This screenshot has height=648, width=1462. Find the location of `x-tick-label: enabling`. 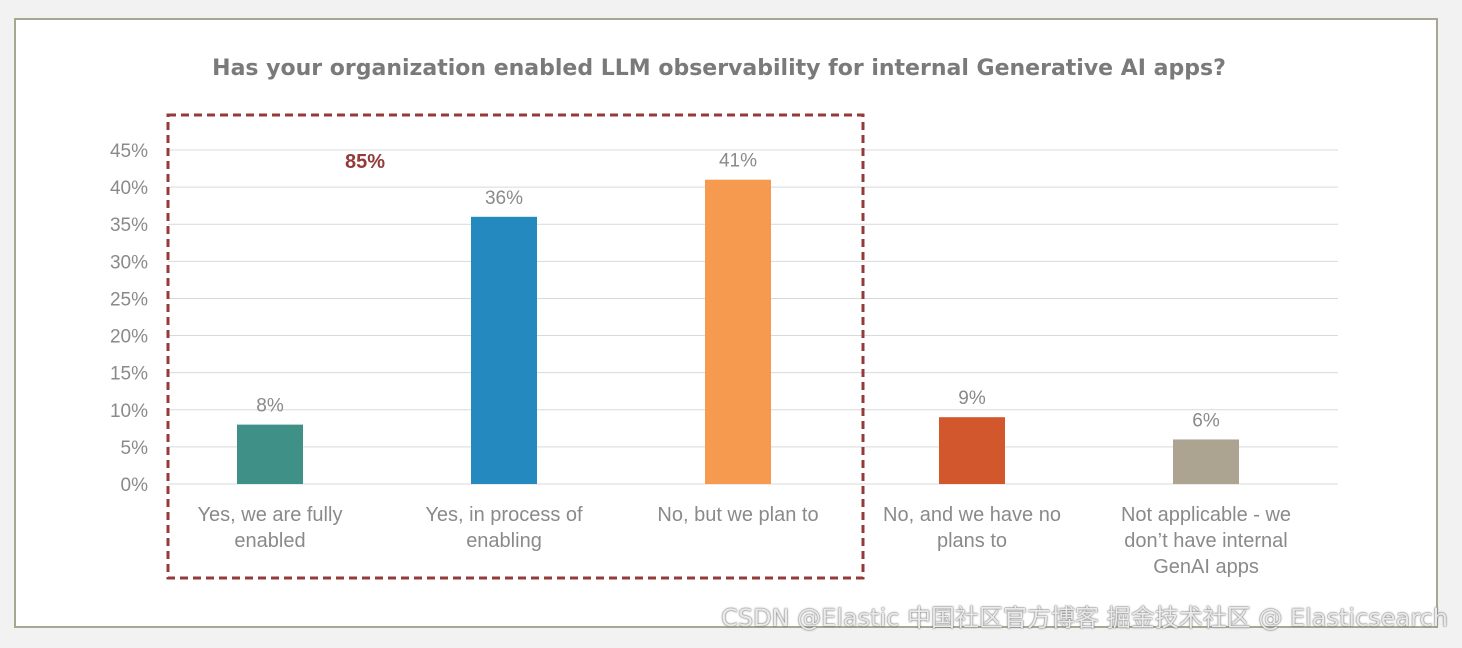

x-tick-label: enabling is located at coordinates (504, 541).